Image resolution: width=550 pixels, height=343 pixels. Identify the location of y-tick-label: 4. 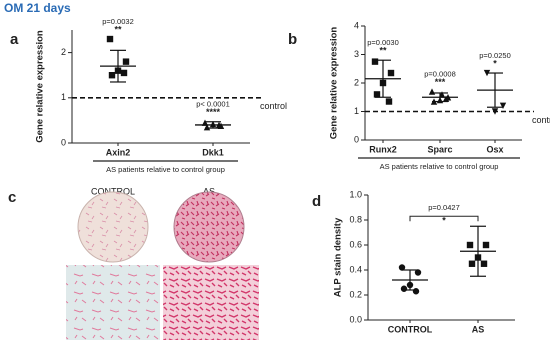
(356, 25).